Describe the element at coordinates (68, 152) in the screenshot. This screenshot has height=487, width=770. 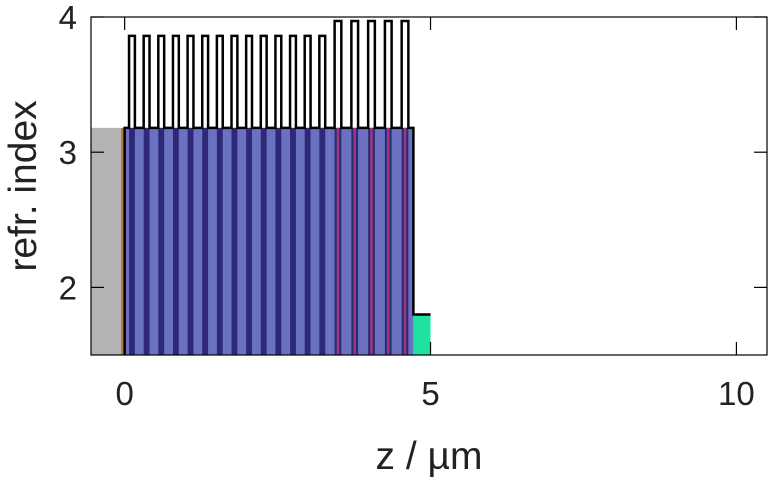
I see `y-tick-label: 3` at that location.